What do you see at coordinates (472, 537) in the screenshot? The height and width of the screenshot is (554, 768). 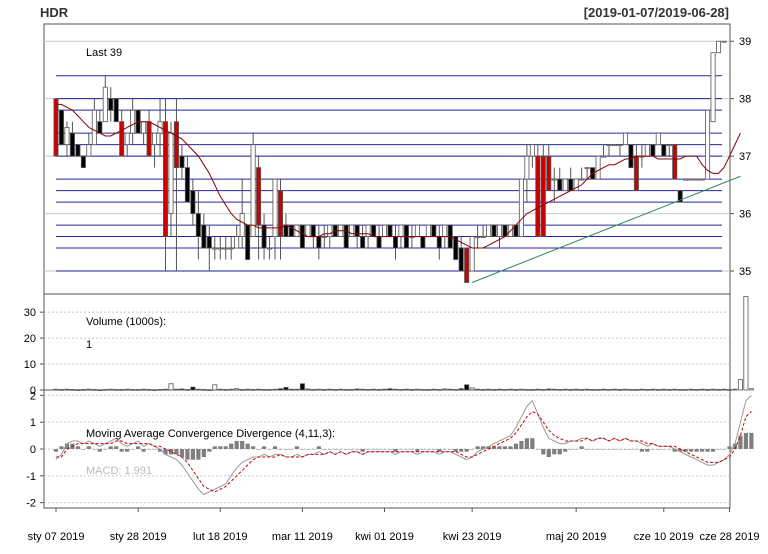 I see `x-tick-label: kwi 23 2019` at bounding box center [472, 537].